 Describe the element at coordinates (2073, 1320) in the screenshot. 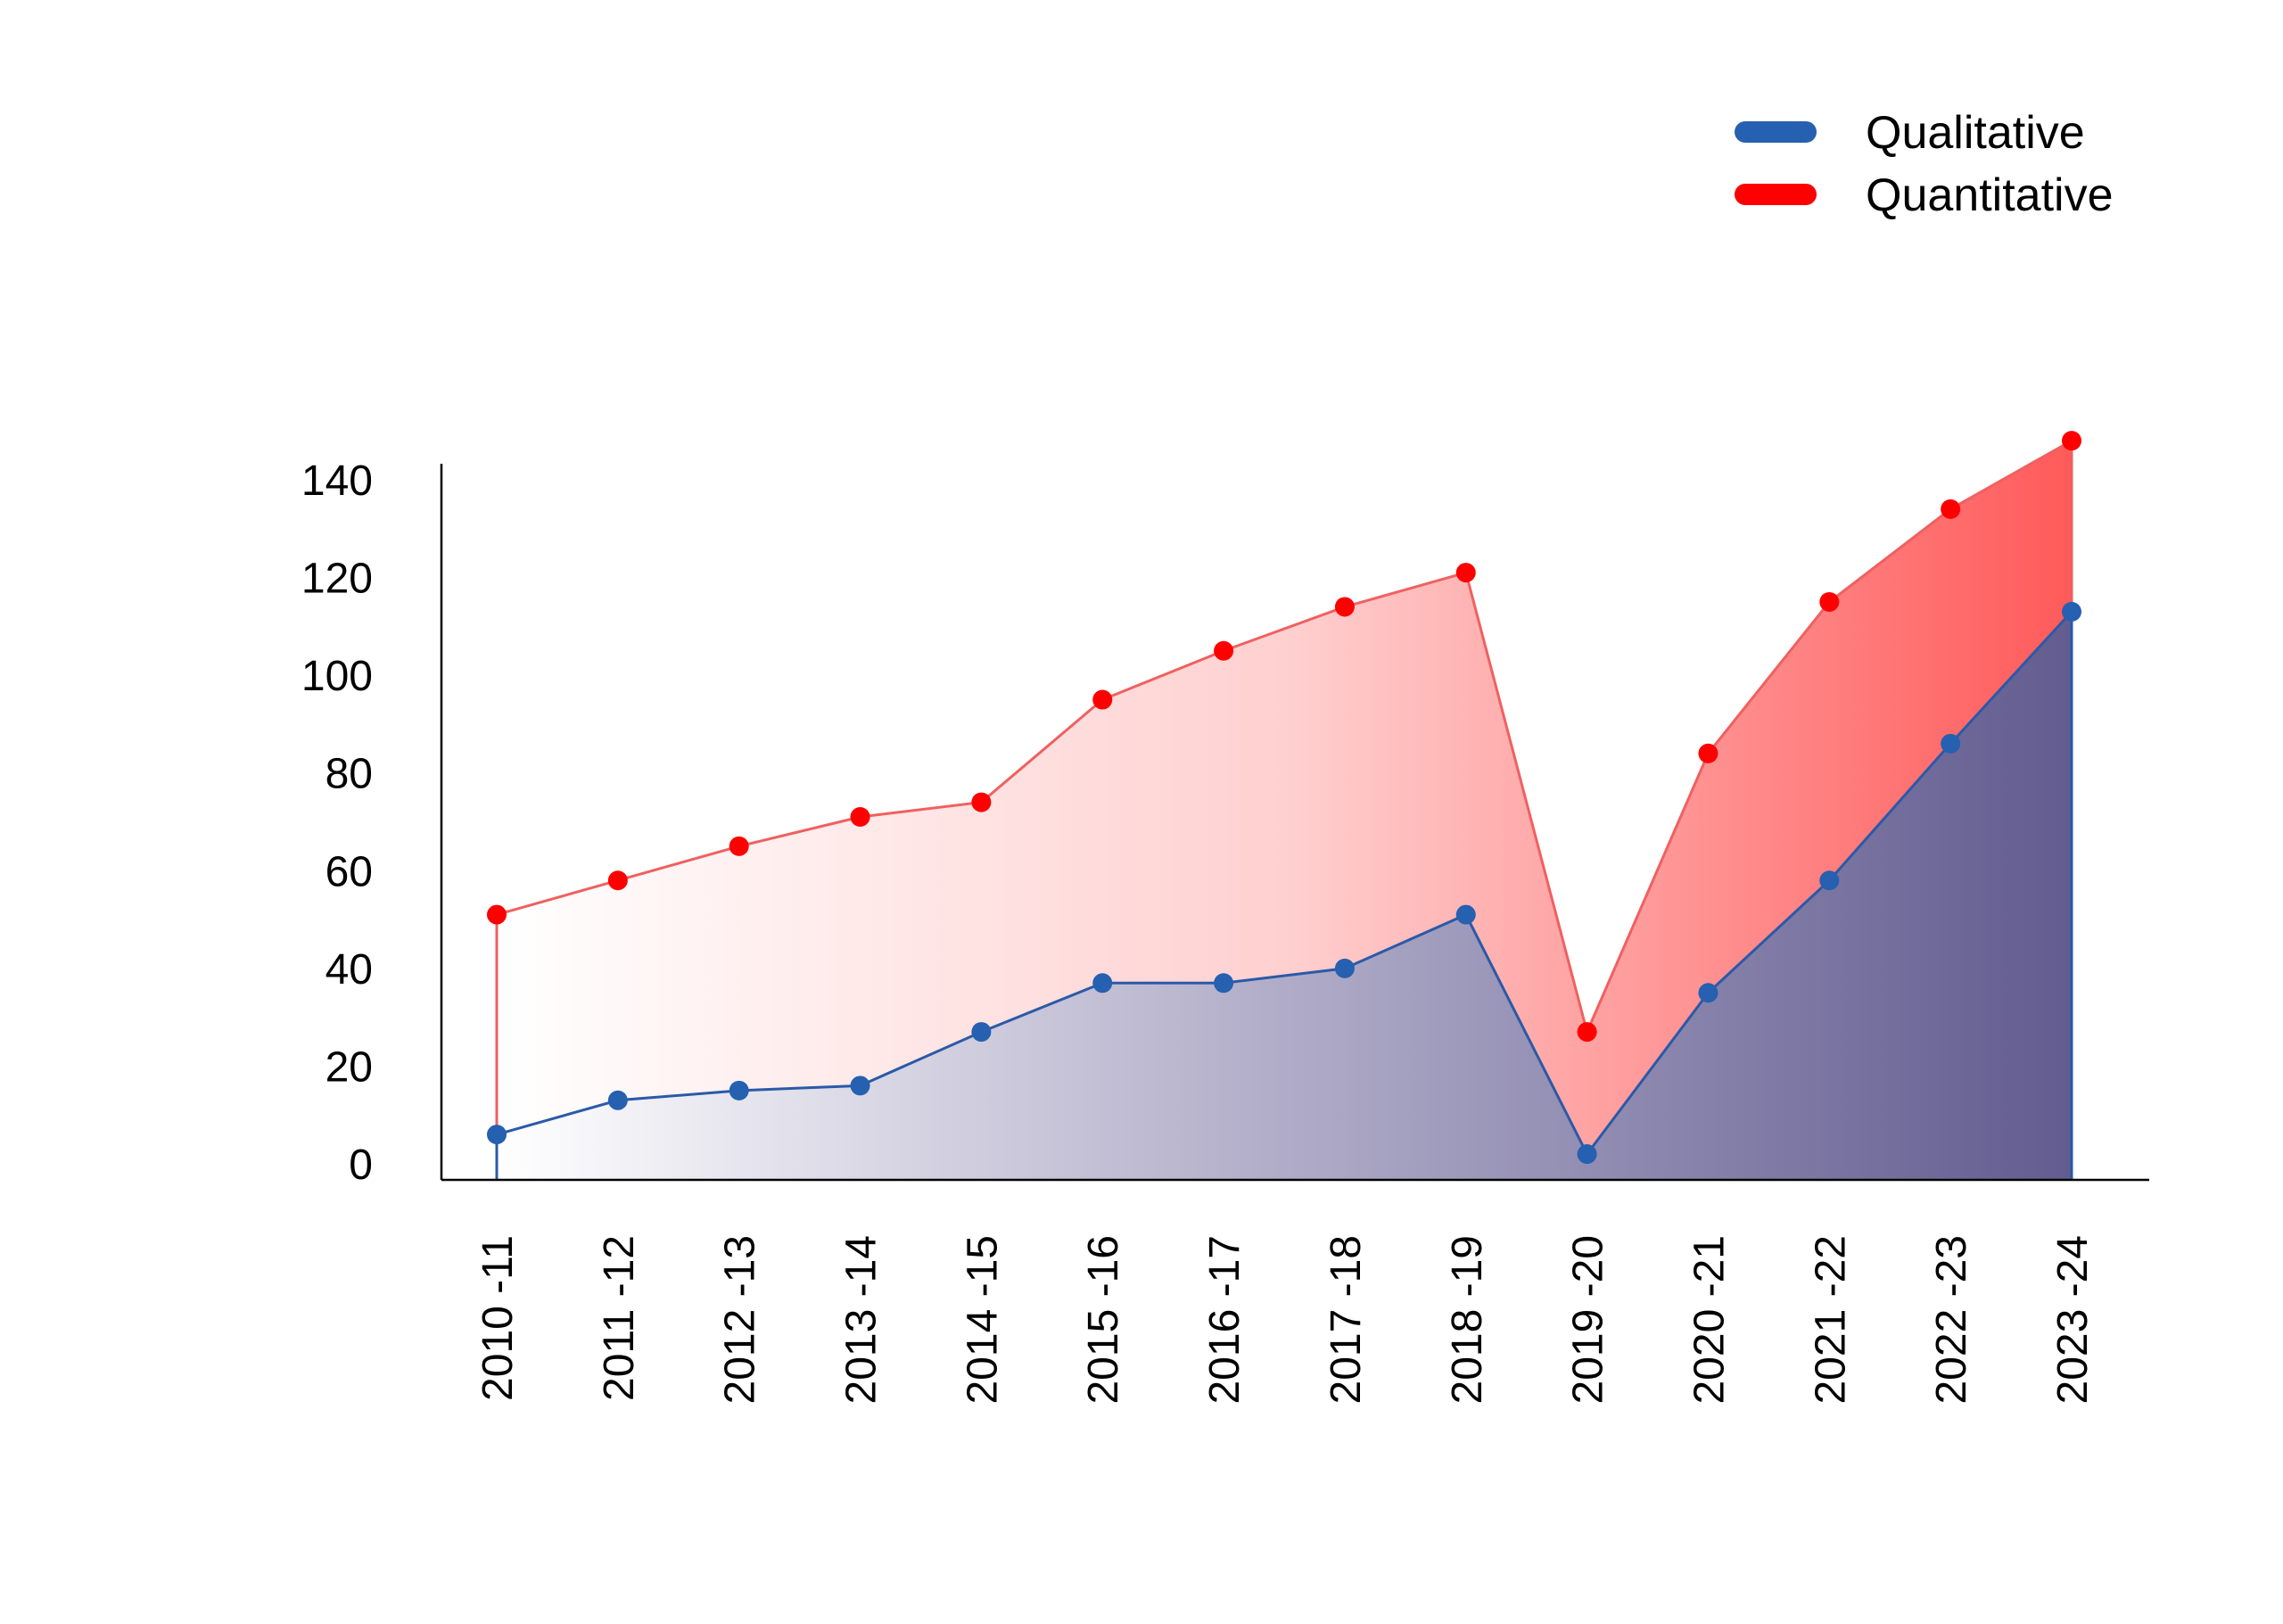

I see `x-tick-label: 2023 -24` at that location.